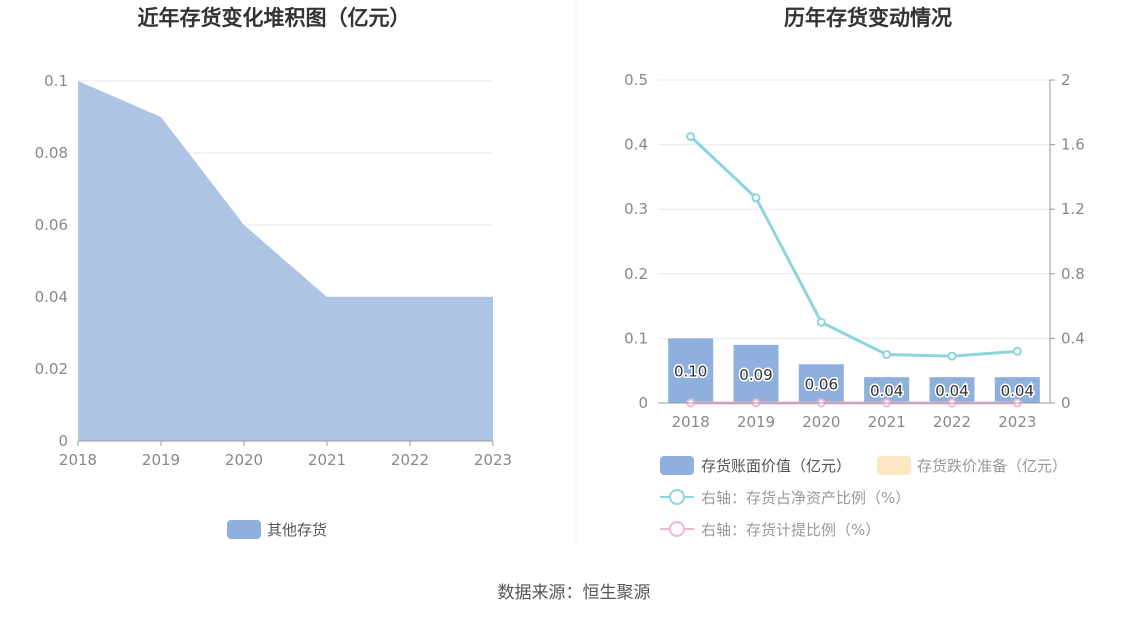  I want to click on right-x-tick-label: 2018, so click(691, 422).